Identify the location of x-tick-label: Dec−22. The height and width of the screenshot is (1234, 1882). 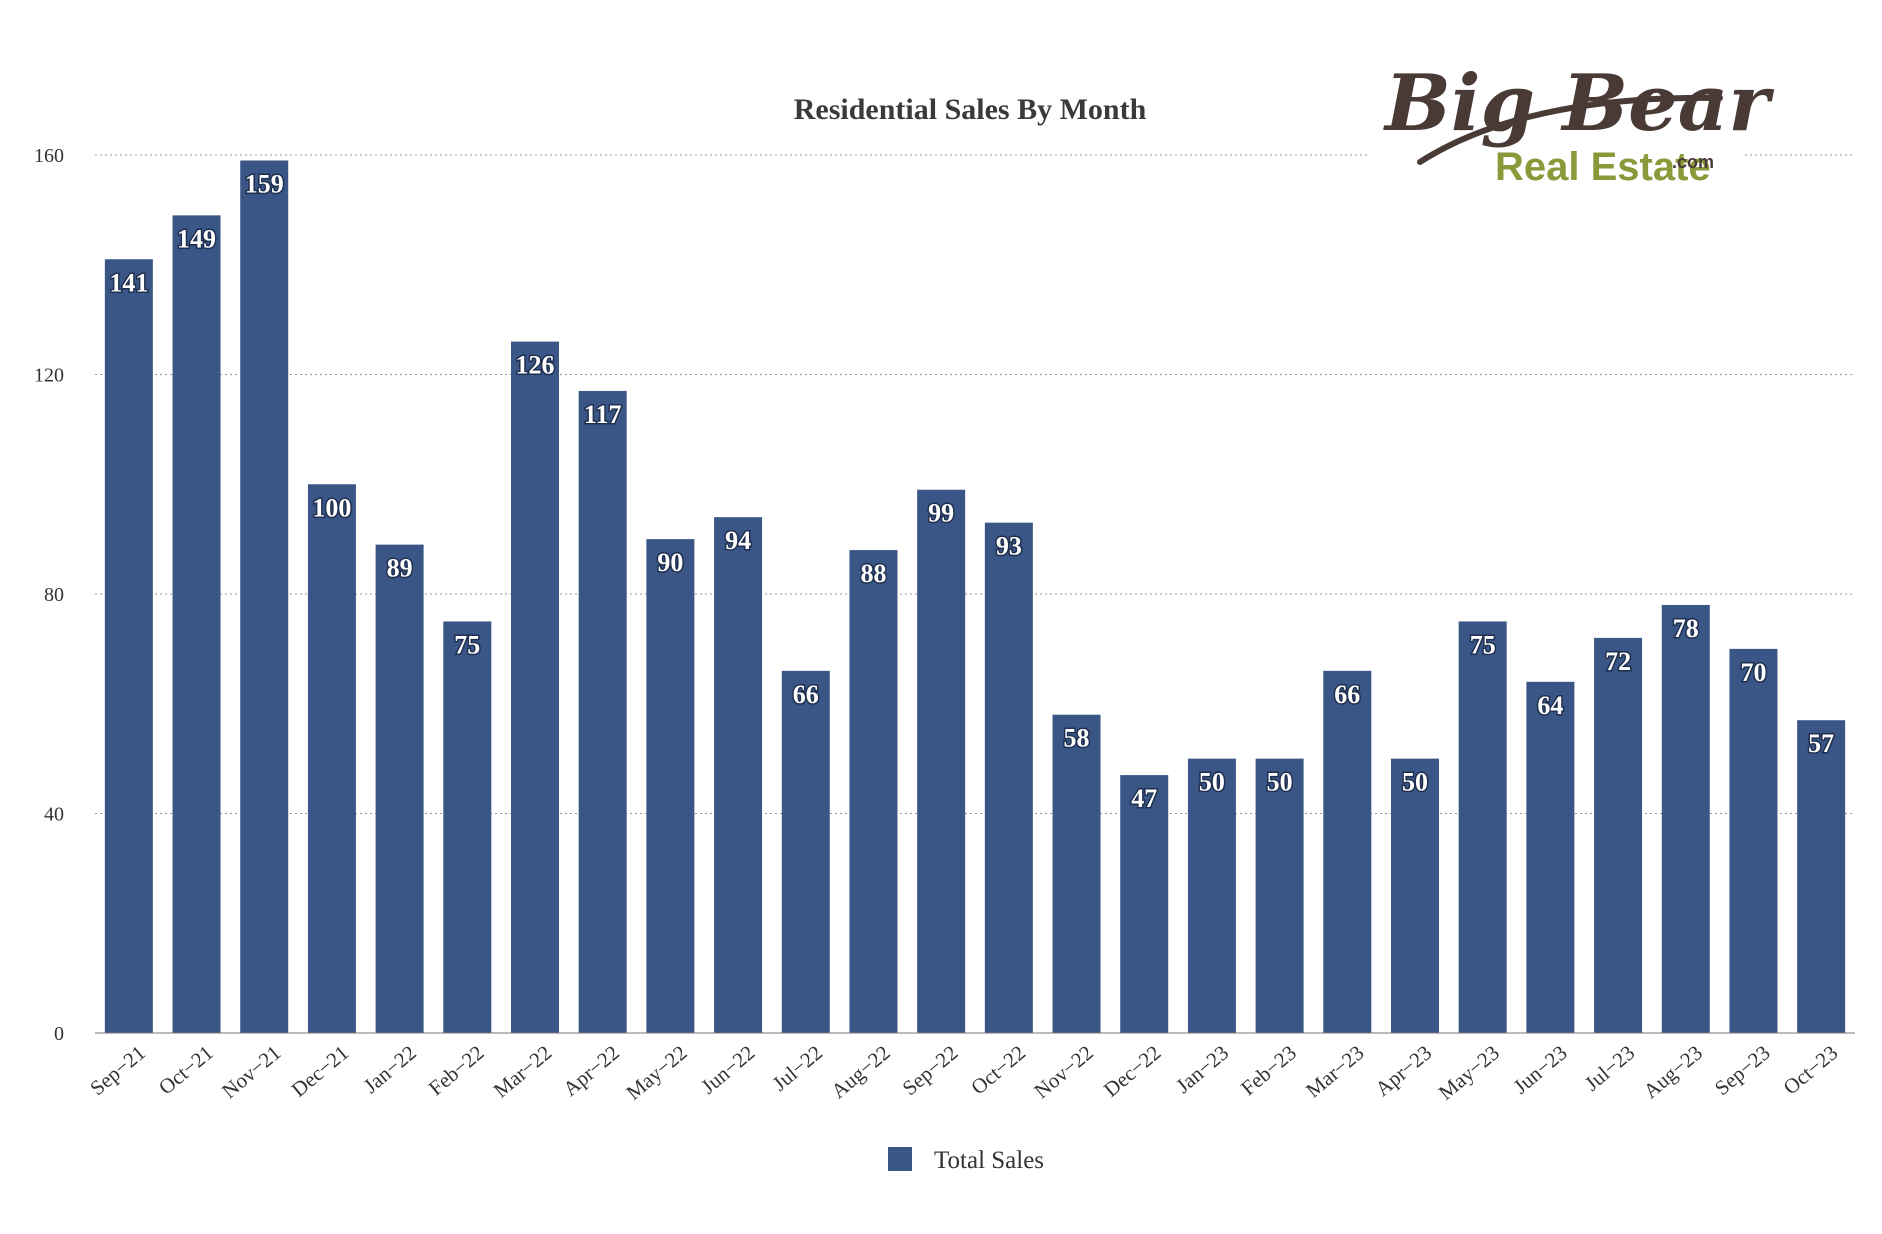
(1132, 1070).